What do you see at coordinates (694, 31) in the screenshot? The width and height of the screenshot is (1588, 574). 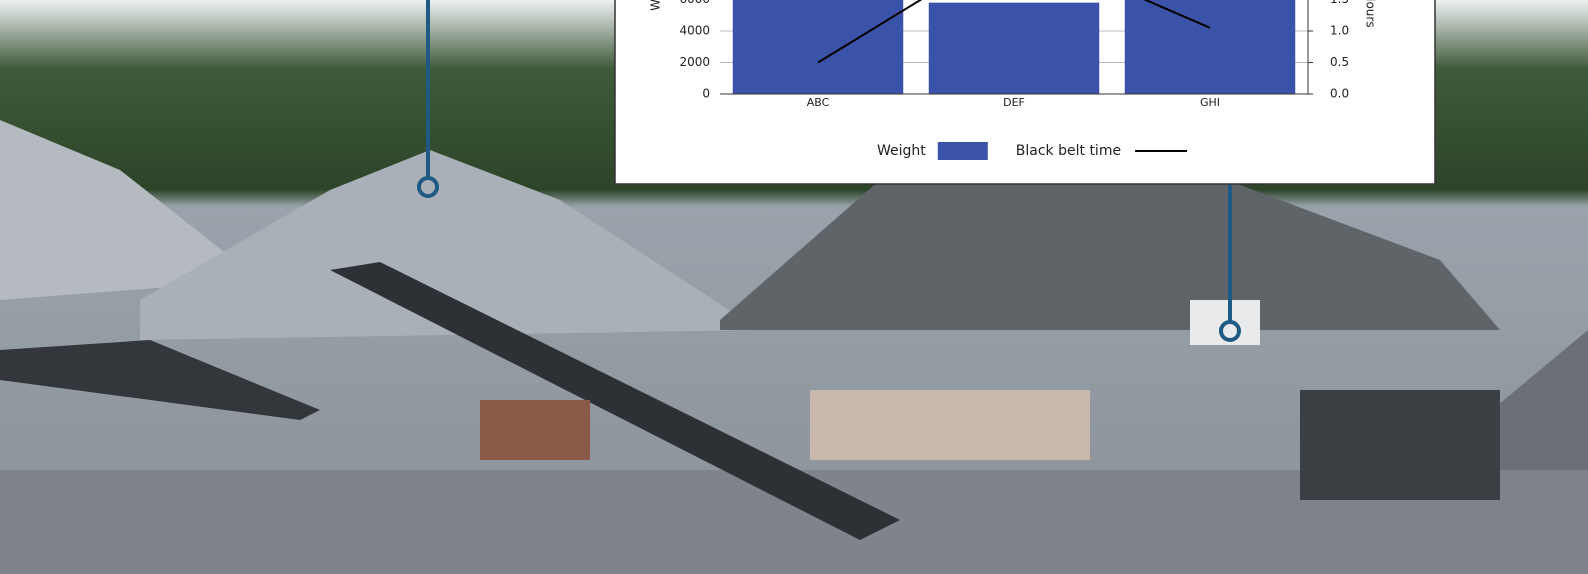 I see `y-tick-label: 4000` at bounding box center [694, 31].